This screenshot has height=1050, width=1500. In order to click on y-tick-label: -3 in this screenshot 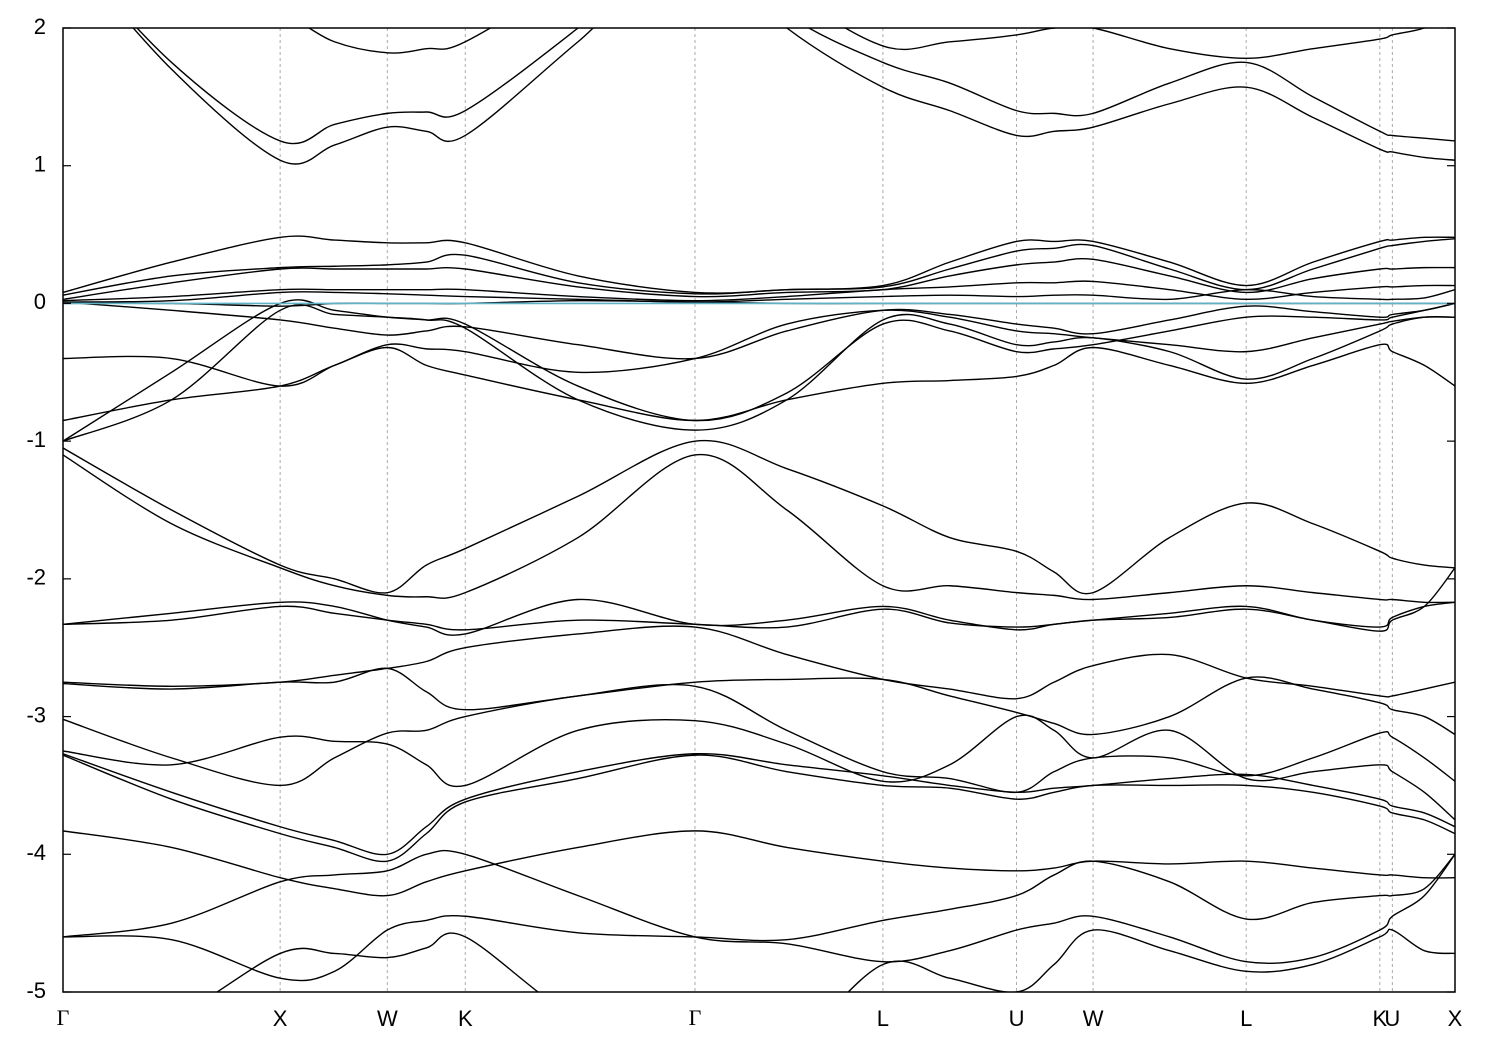, I will do `click(36, 714)`.